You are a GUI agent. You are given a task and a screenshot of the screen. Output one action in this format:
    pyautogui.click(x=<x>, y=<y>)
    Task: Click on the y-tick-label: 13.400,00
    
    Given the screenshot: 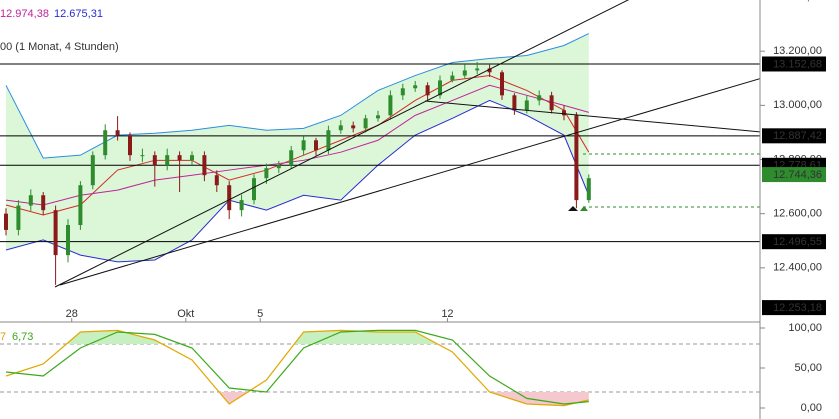 What is the action you would take?
    pyautogui.click(x=797, y=1)
    